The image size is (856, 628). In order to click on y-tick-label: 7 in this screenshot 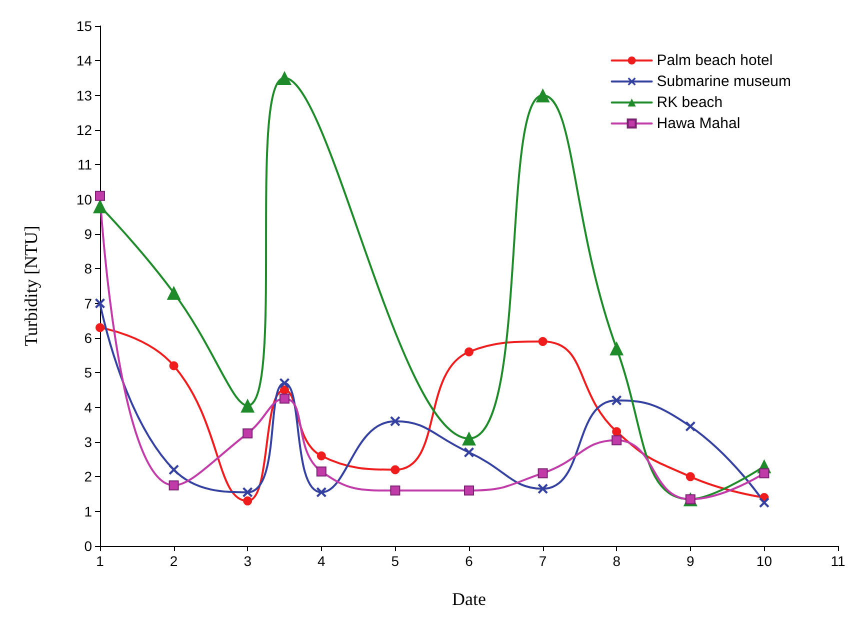, I will do `click(88, 303)`.